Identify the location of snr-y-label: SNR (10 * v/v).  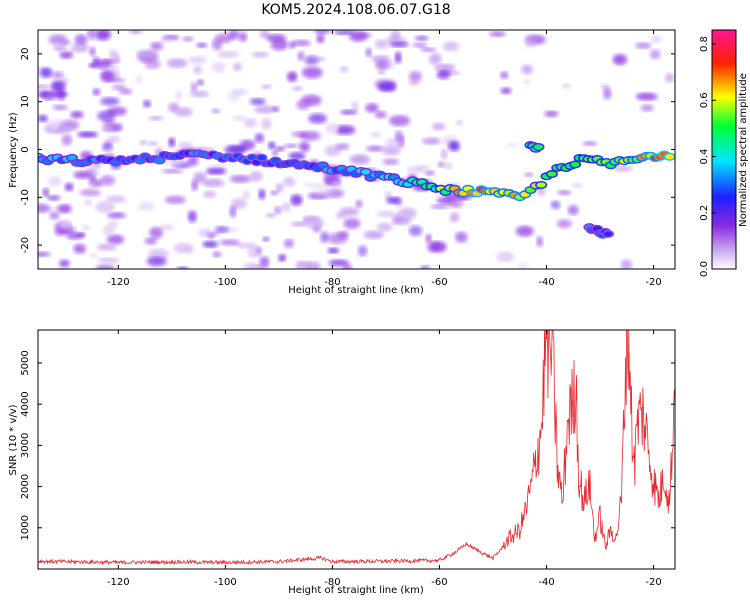
(13, 439).